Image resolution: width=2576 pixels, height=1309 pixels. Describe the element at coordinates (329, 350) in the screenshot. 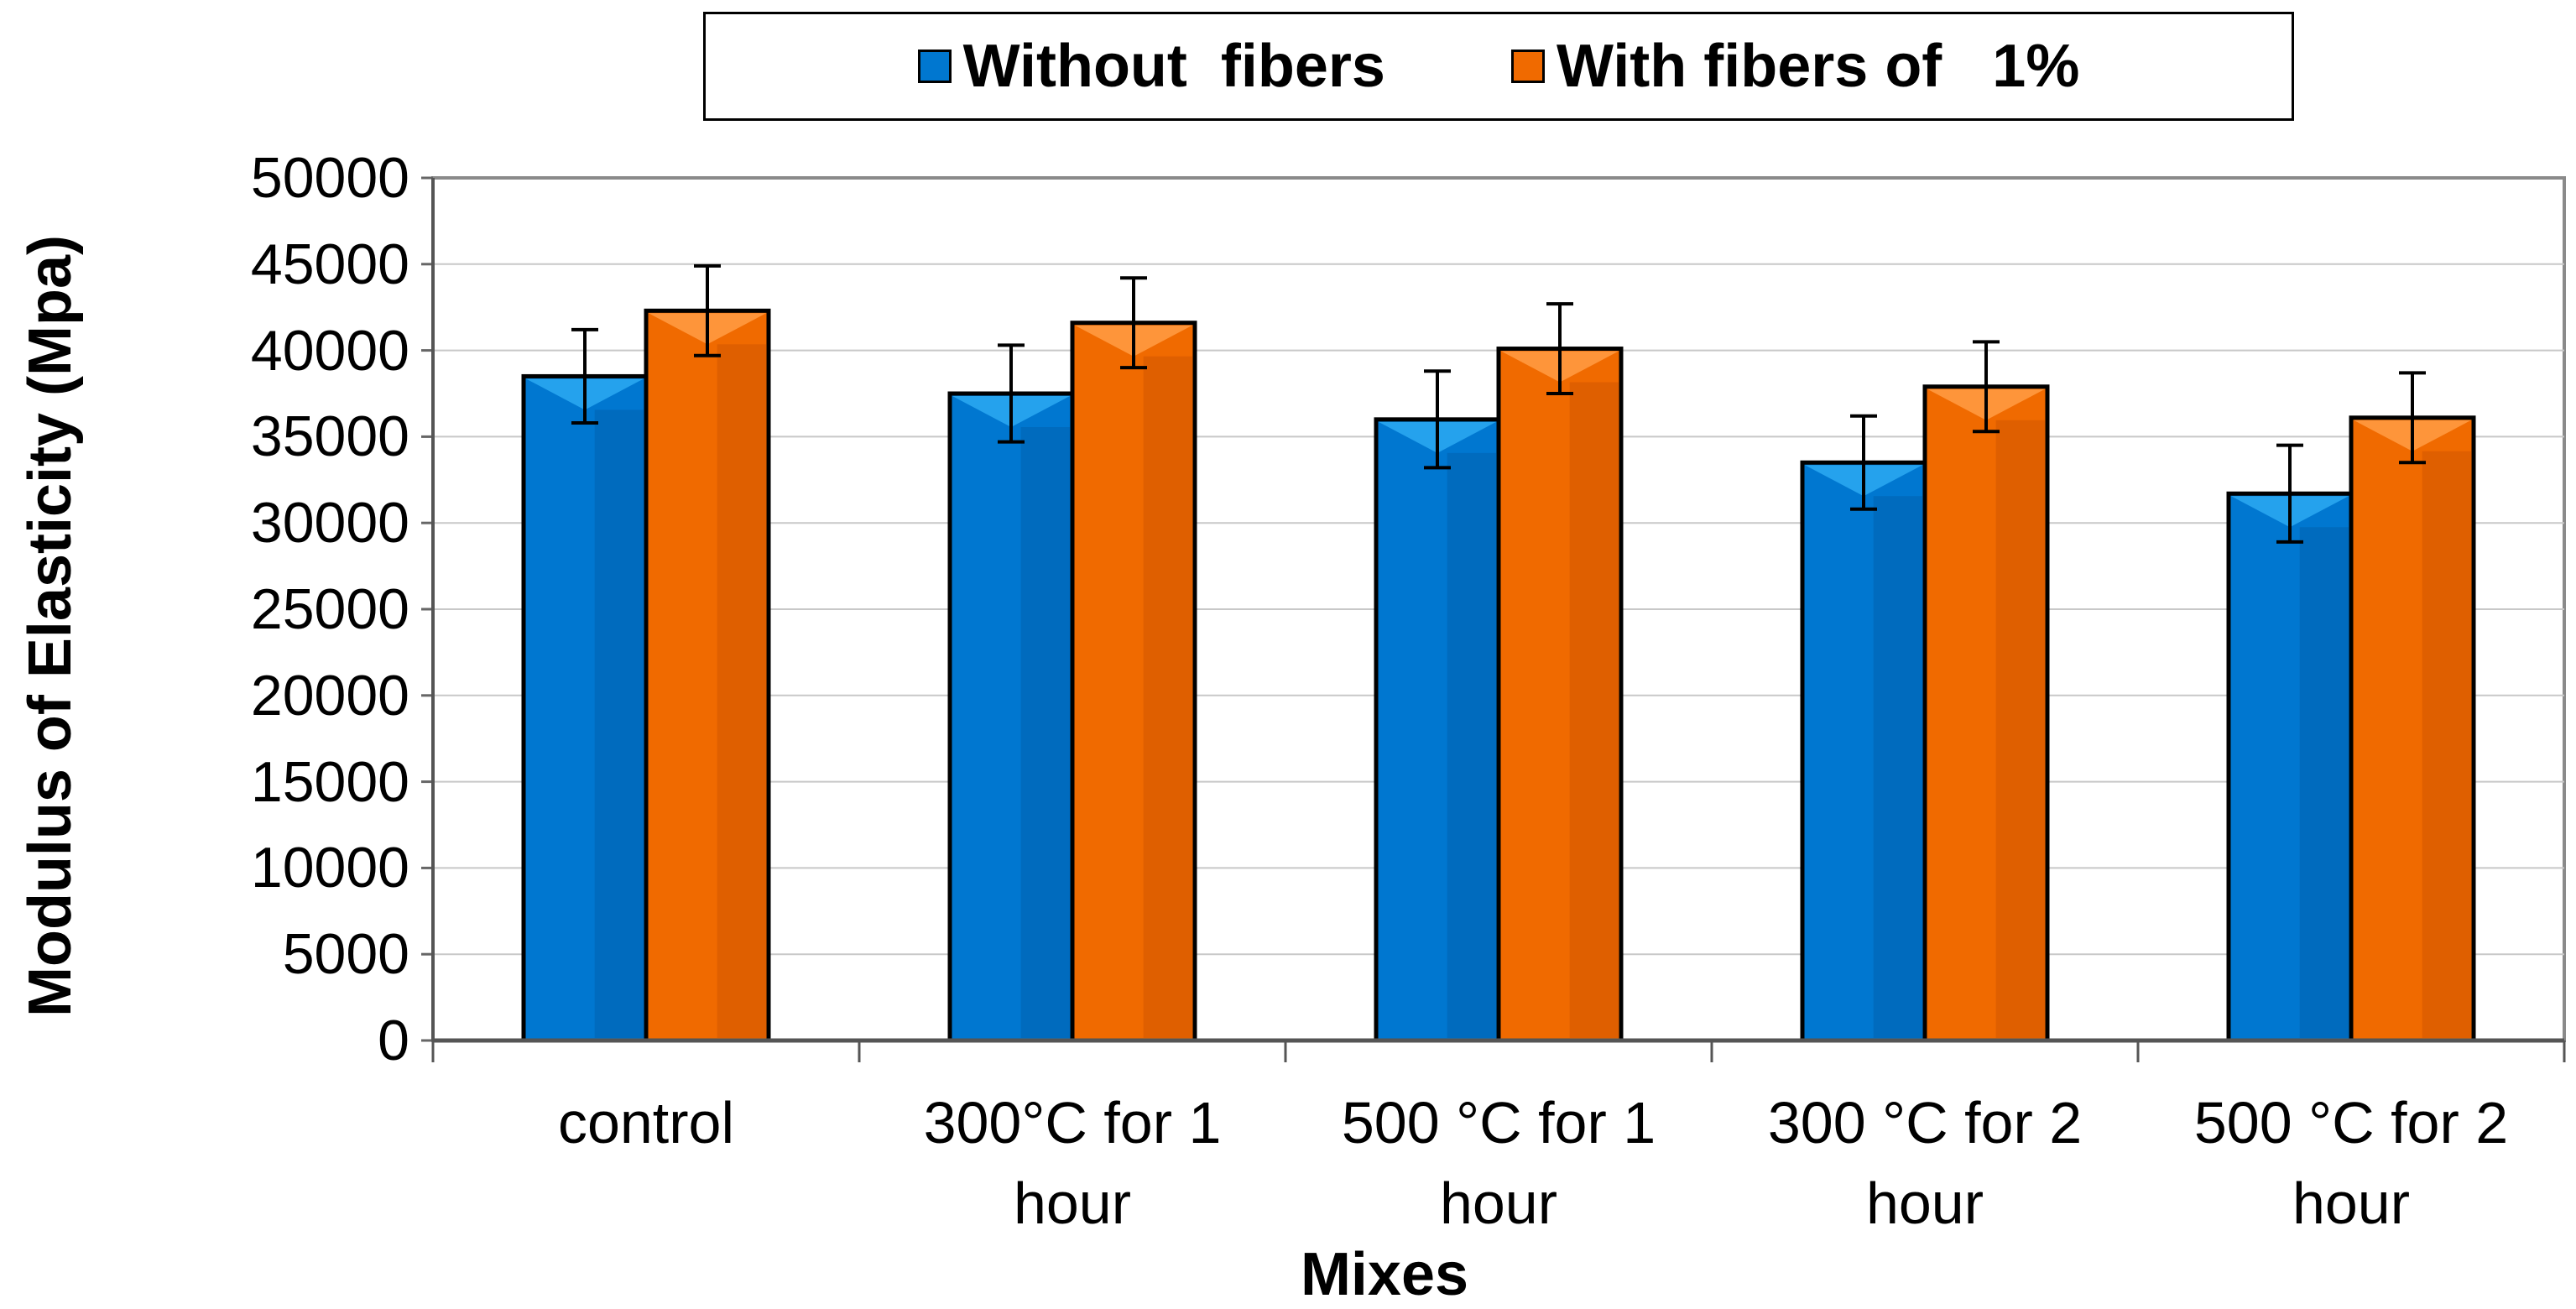

I see `y-tick-label: 40000` at that location.